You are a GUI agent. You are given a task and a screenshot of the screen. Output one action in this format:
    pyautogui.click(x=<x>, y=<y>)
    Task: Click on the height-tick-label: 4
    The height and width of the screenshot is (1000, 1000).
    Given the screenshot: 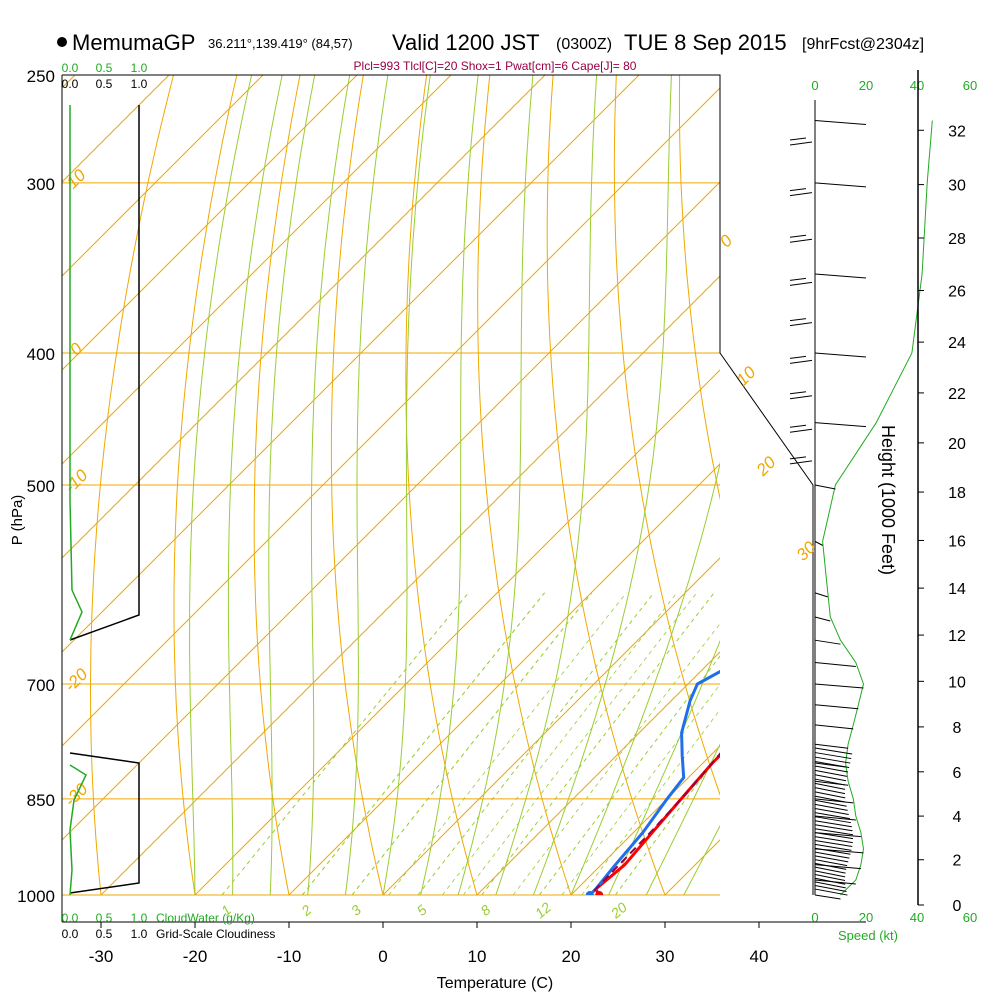 What is the action you would take?
    pyautogui.click(x=957, y=817)
    